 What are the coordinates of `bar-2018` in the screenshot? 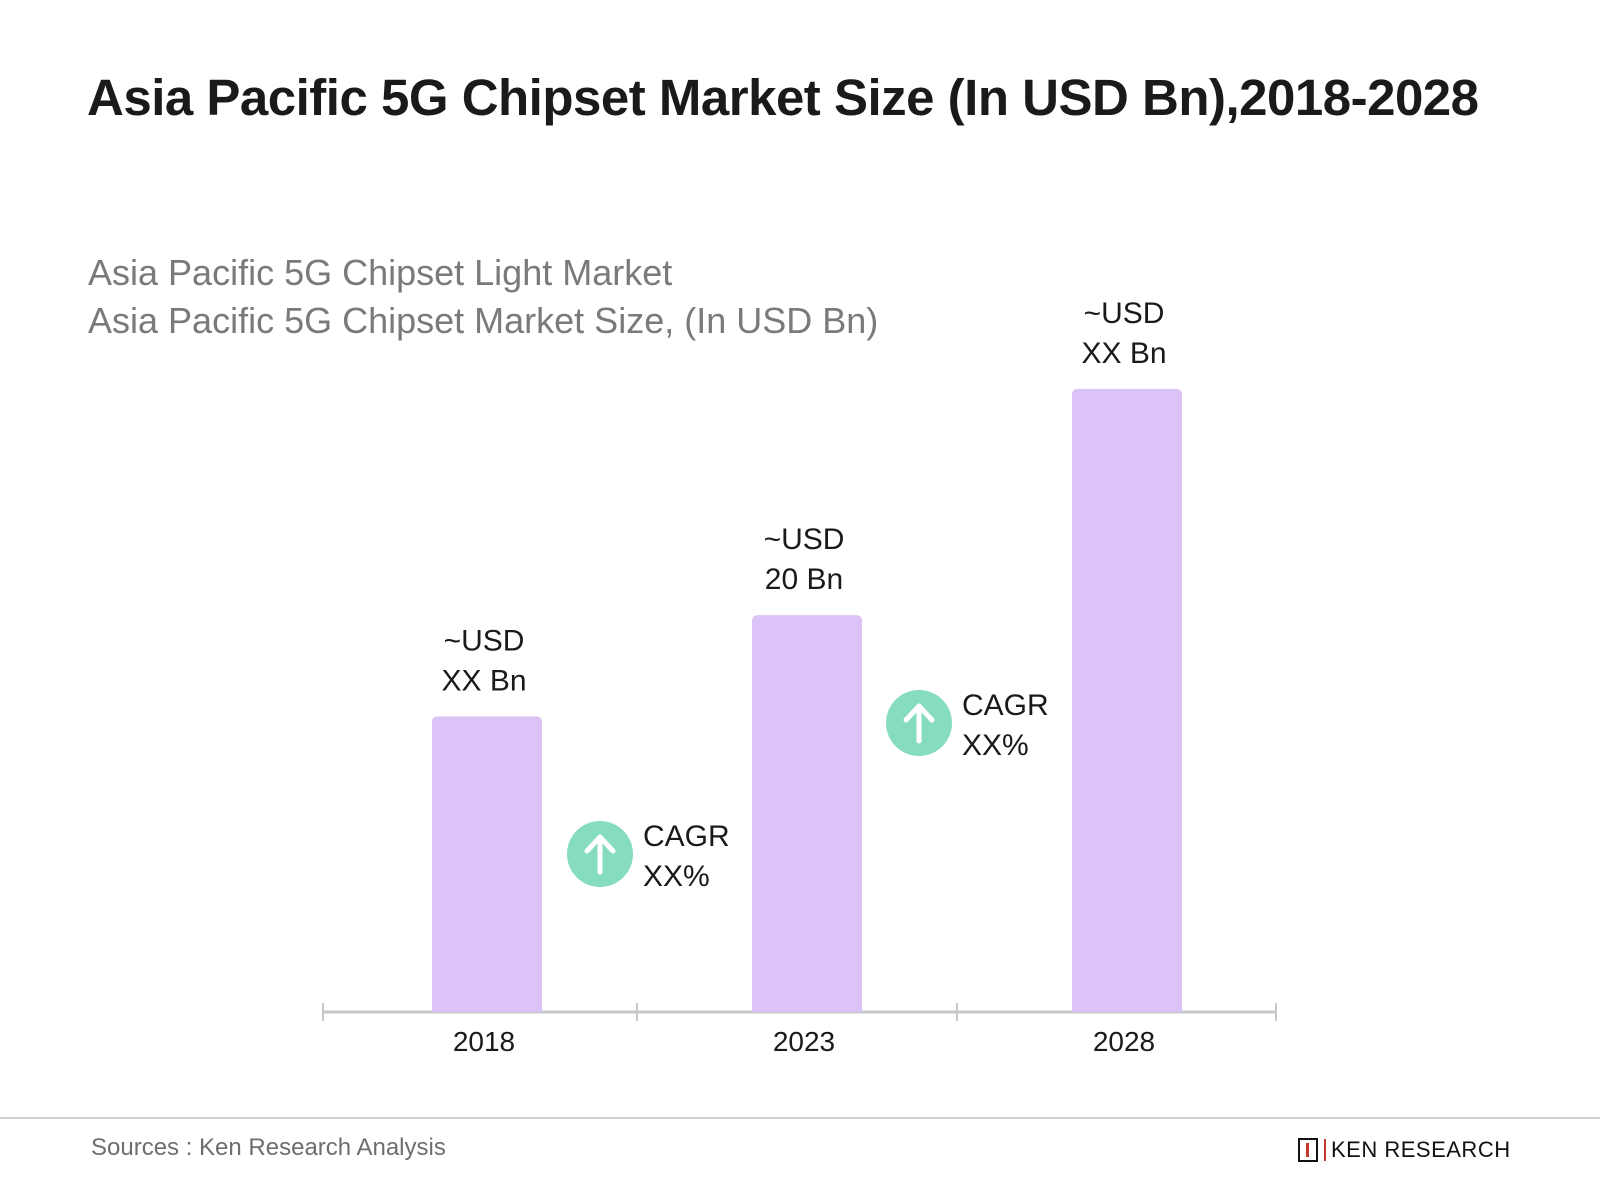 It's located at (487, 864).